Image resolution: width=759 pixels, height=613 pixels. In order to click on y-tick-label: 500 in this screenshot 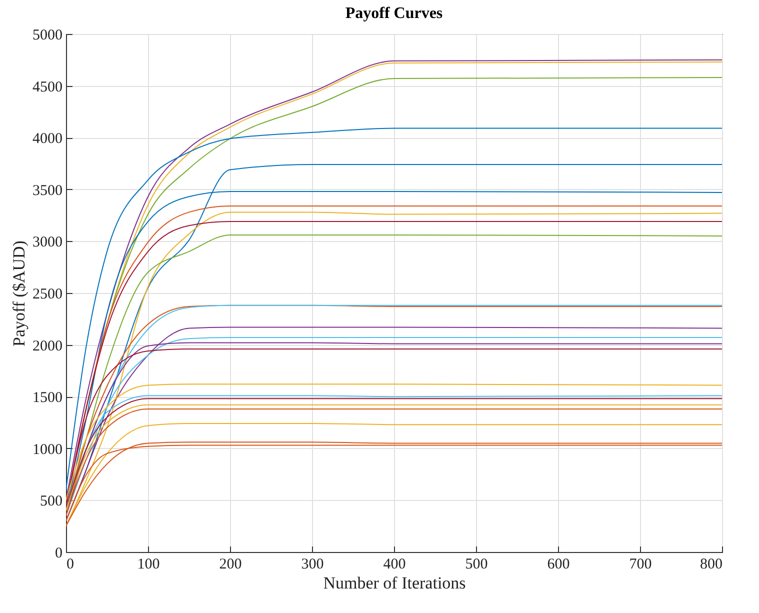, I will do `click(51, 502)`.